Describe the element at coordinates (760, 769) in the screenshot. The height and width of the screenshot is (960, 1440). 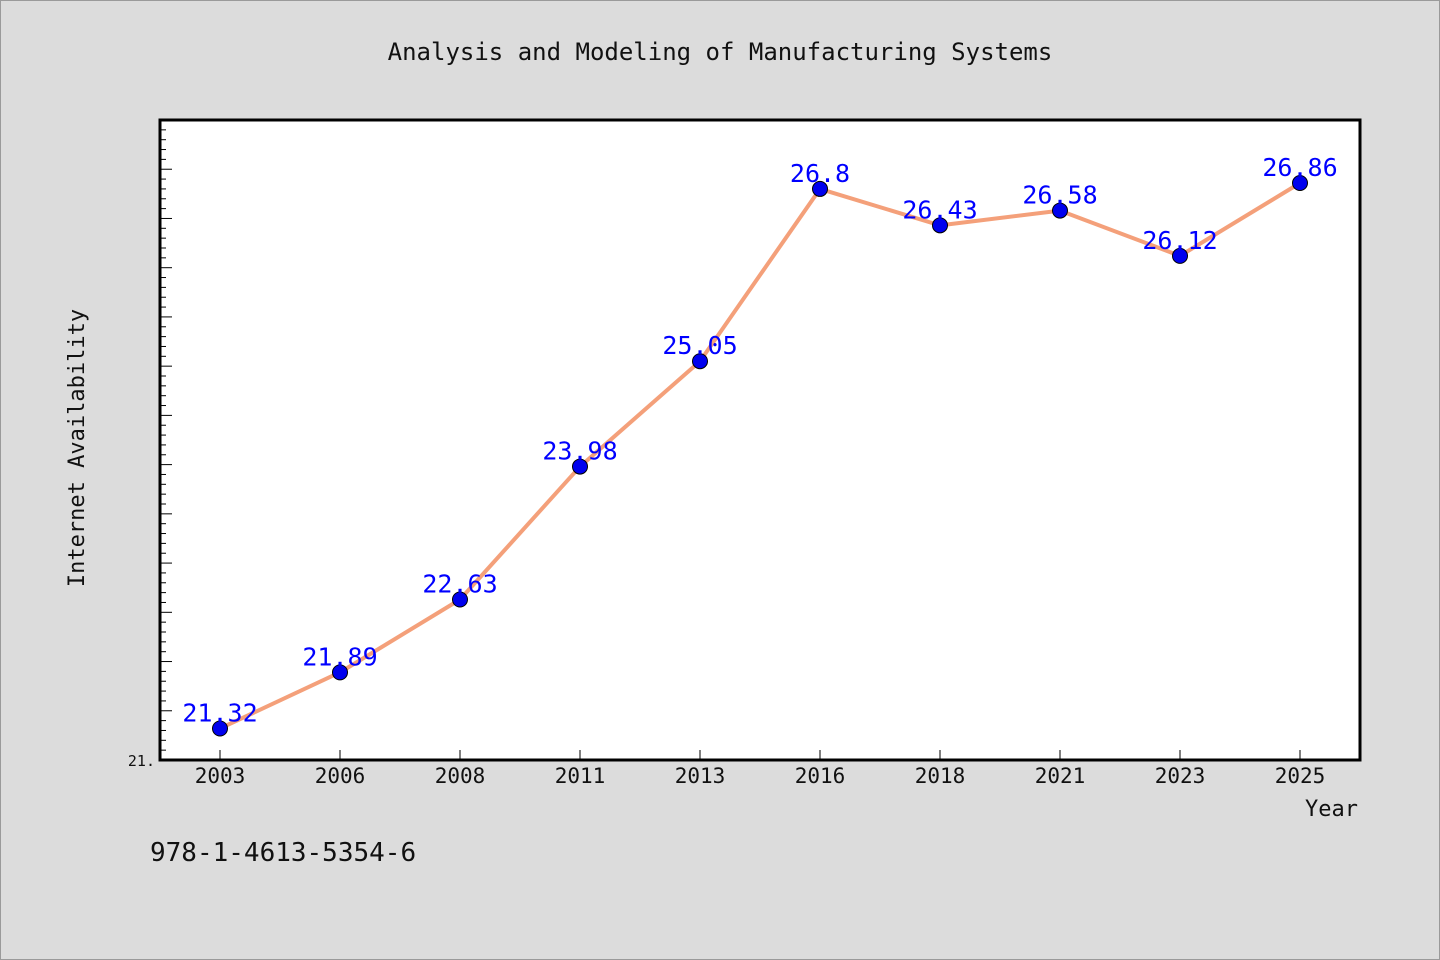
I see `x-axis-ticks: 2003 2006 2008 2011 2013 2016 2018 2021 2023 2025` at that location.